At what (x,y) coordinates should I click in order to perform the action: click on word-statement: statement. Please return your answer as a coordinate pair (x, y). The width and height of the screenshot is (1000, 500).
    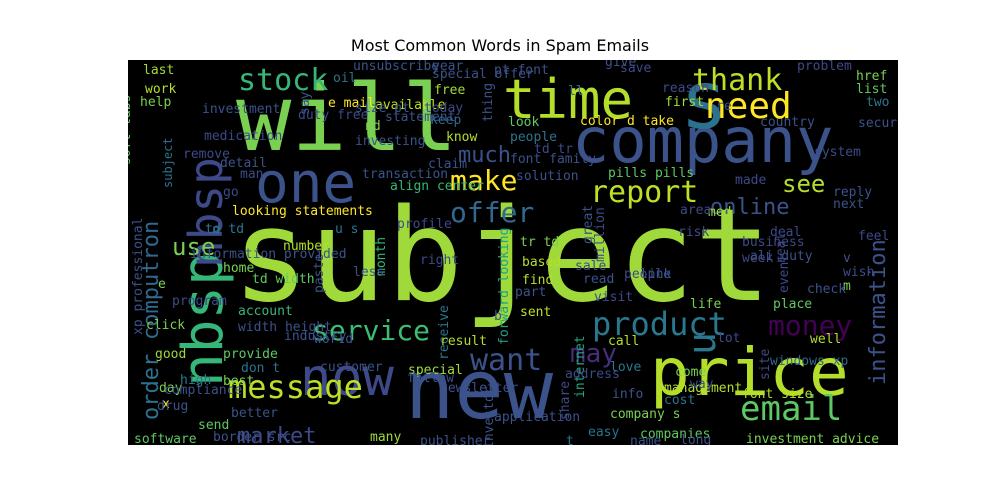
    Looking at the image, I should click on (420, 117).